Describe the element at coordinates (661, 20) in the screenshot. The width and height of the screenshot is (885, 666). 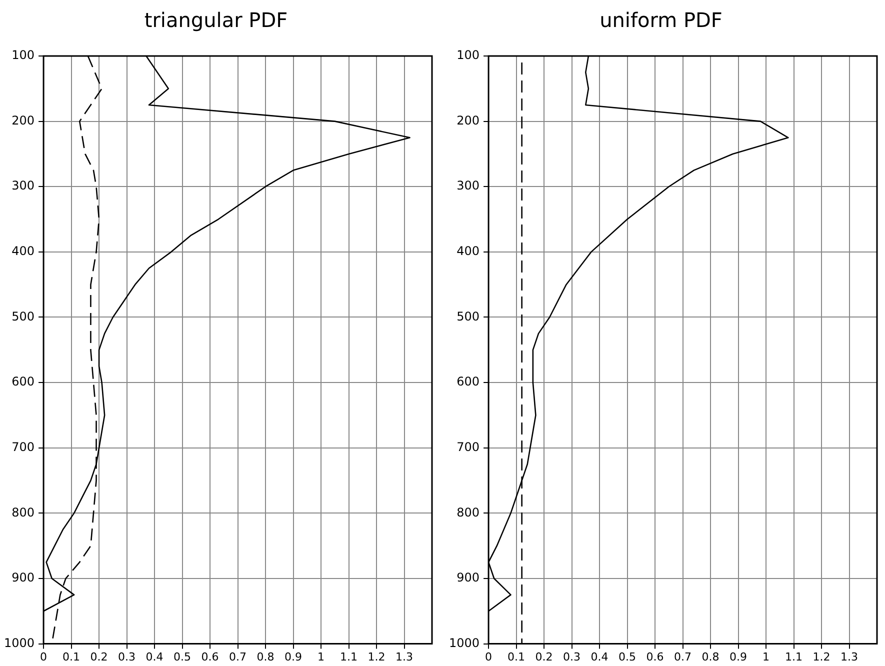
I see `chart-title: uniform PDF` at that location.